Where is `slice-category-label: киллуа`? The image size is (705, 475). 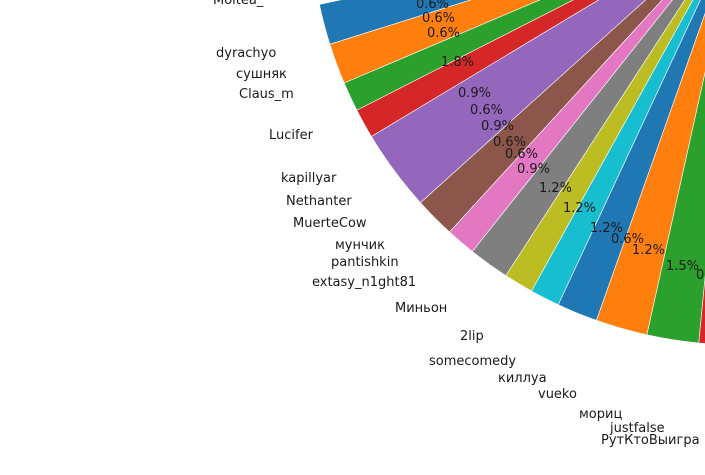
slice-category-label: киллуа is located at coordinates (522, 378).